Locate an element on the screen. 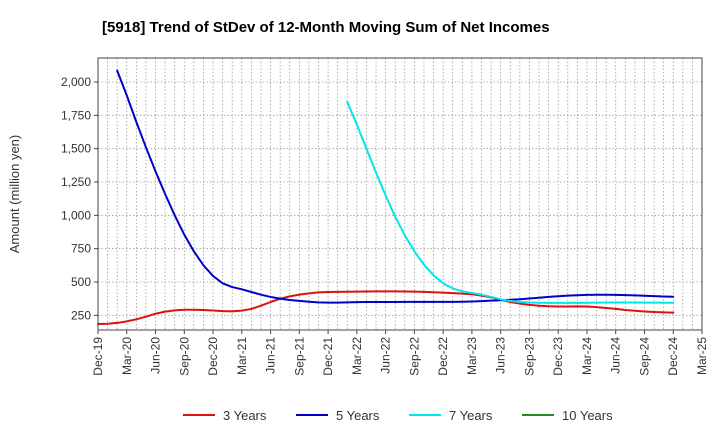 The width and height of the screenshot is (720, 440). x-tick-label: Sep-24 is located at coordinates (644, 356).